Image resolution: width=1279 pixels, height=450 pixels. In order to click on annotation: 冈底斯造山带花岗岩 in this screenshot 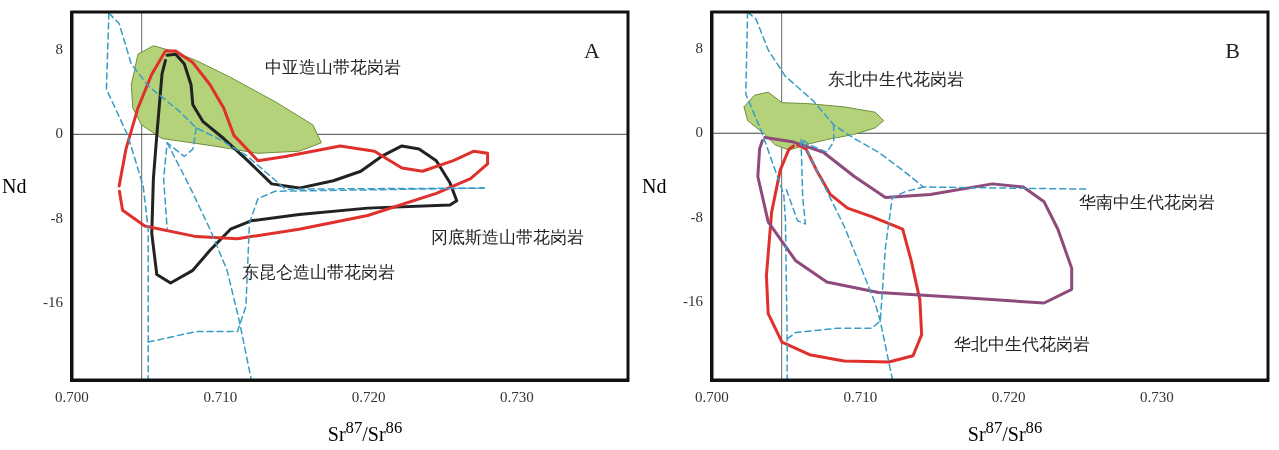, I will do `click(507, 237)`.